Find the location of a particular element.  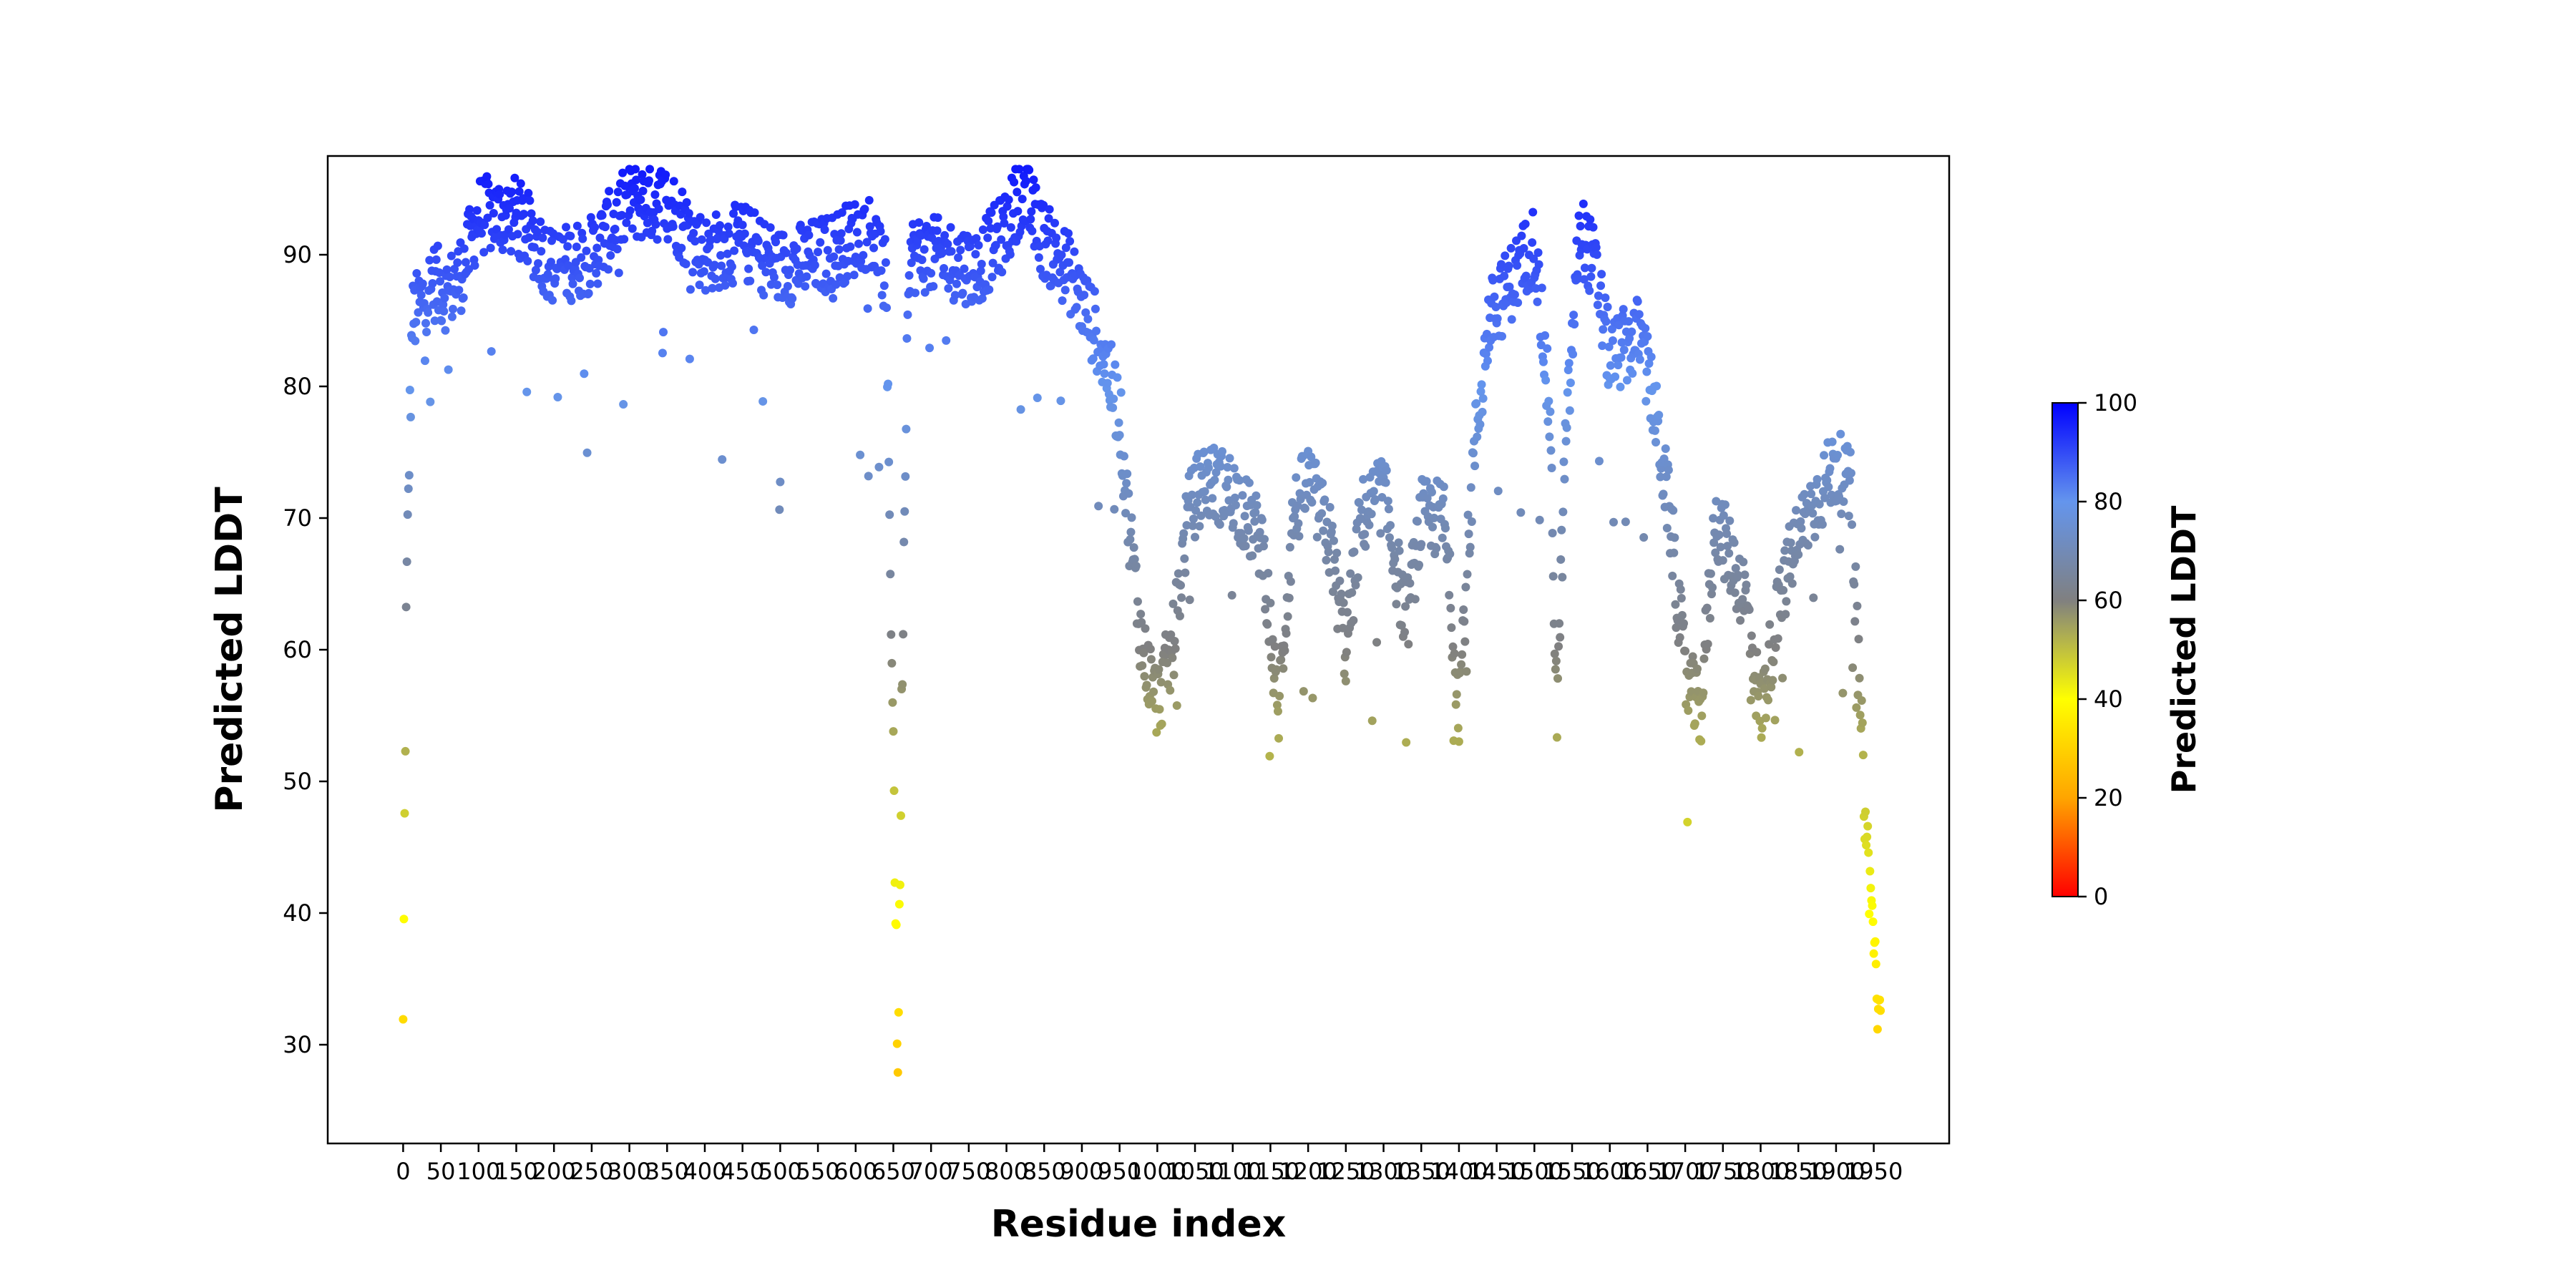

y-tick-label: 40 is located at coordinates (297, 913).